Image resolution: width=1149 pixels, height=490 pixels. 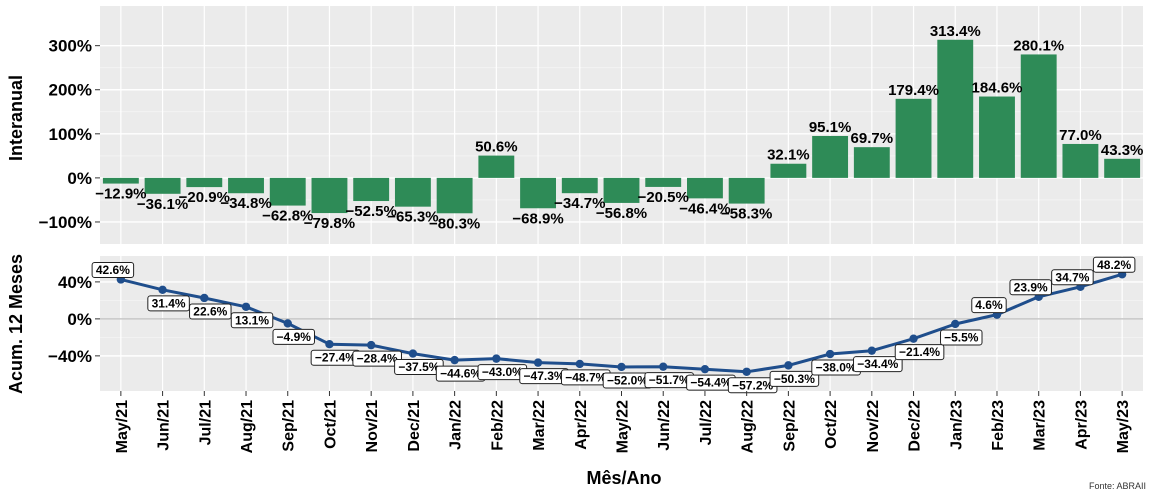 I want to click on point-value-label: 22.6%, so click(x=210, y=311).